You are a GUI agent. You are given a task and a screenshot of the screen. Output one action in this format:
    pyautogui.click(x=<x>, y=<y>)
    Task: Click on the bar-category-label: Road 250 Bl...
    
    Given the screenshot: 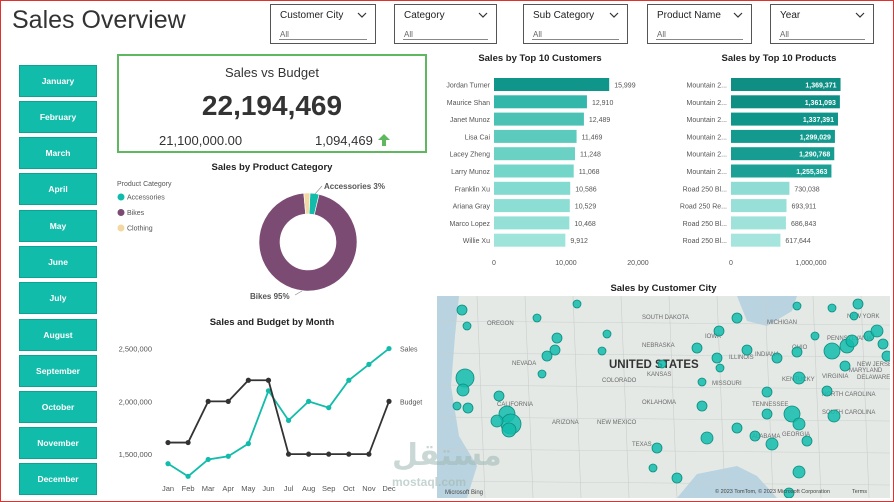 What is the action you would take?
    pyautogui.click(x=705, y=189)
    